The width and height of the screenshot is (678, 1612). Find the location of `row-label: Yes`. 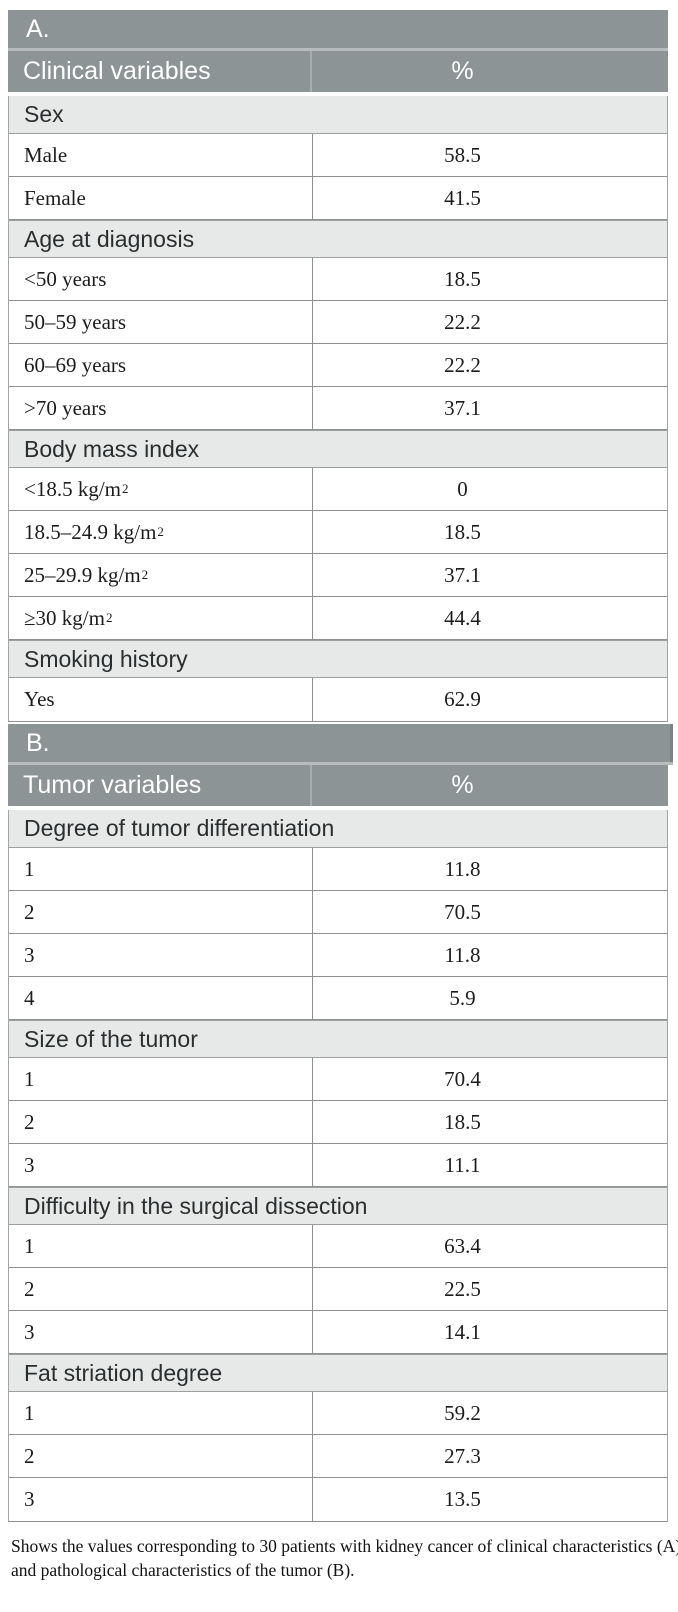

row-label: Yes is located at coordinates (161, 699).